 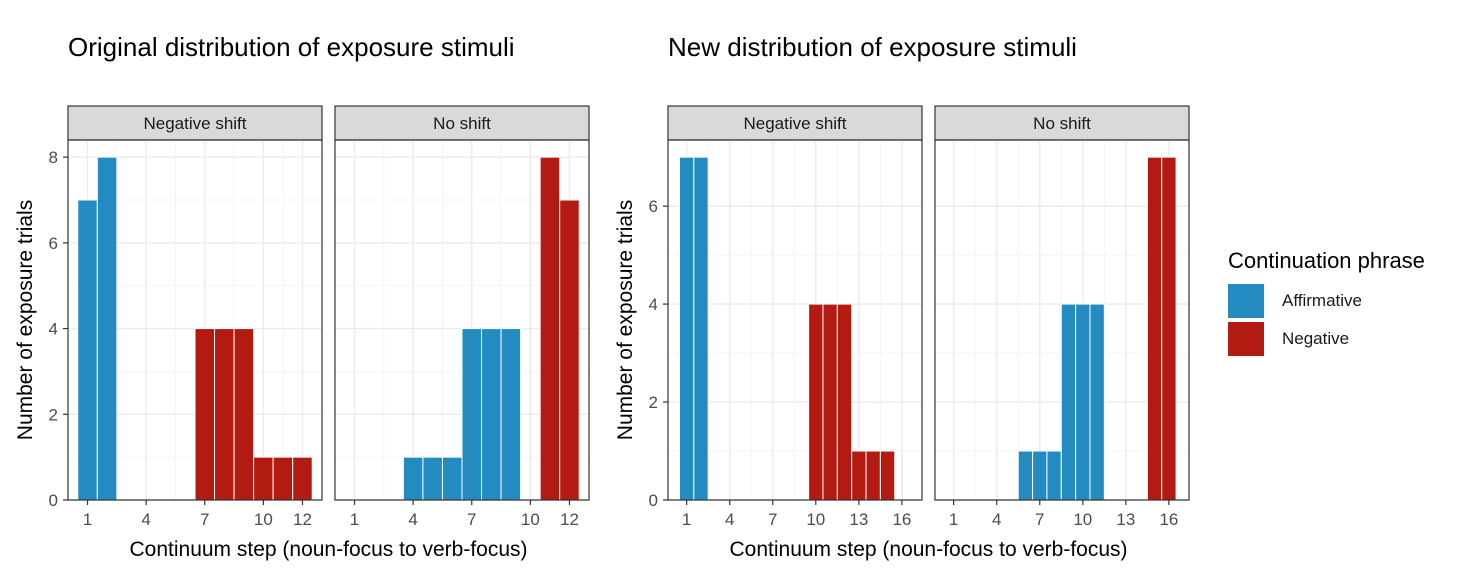 I want to click on facet-panel: Negative shift 1 4 7 10 13 16 0 2 4 6, so click(x=786, y=317).